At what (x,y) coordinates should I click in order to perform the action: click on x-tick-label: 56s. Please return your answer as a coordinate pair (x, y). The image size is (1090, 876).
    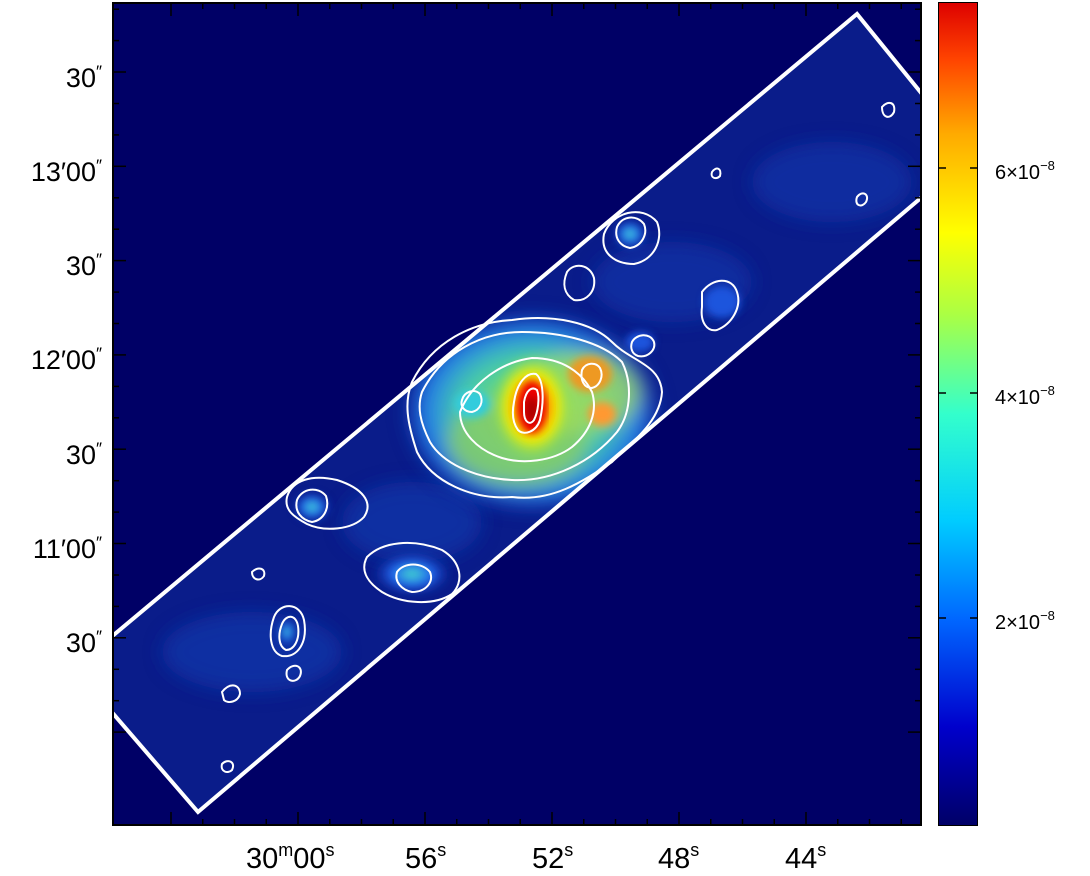
    Looking at the image, I should click on (426, 857).